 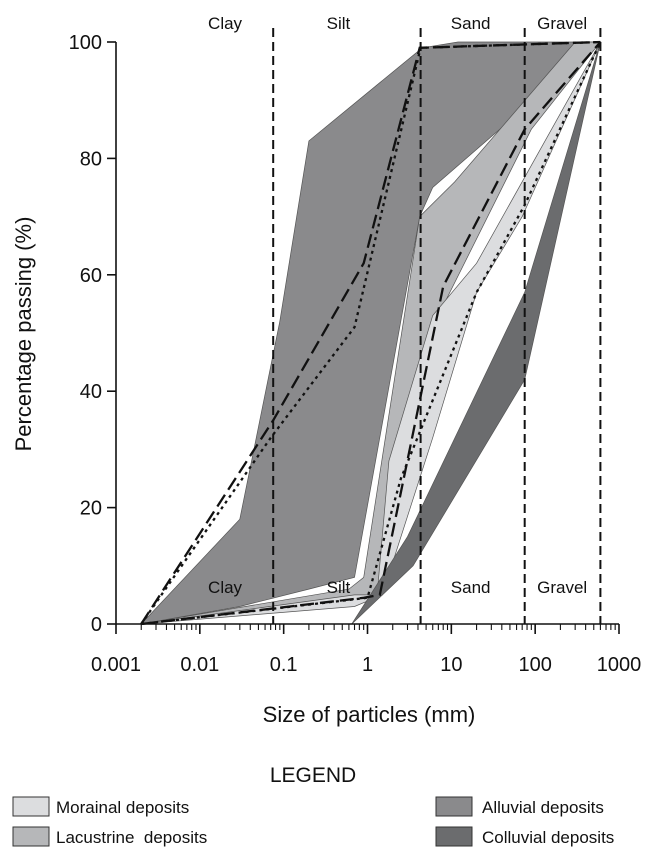 I want to click on x-tick-label: 100, so click(x=534, y=665).